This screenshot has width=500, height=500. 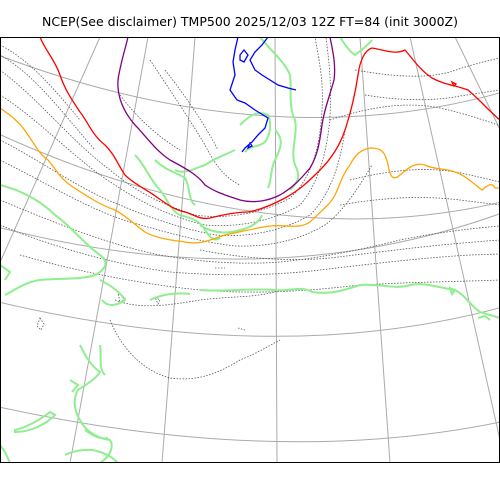 What do you see at coordinates (226, 120) in the screenshot?
I see `contour-purple` at bounding box center [226, 120].